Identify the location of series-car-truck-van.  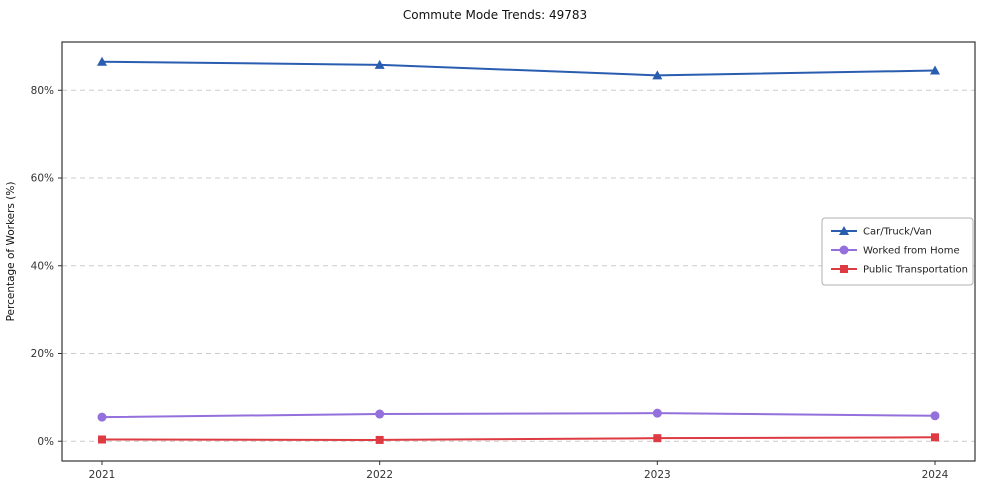
(518, 68).